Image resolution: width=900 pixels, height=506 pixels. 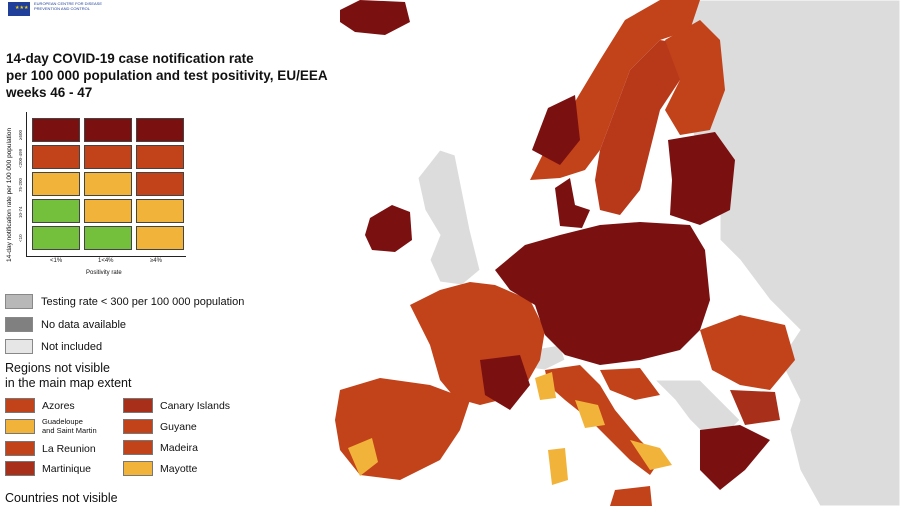 What do you see at coordinates (19, 9) in the screenshot?
I see `eu-flag-icon: ★★★` at bounding box center [19, 9].